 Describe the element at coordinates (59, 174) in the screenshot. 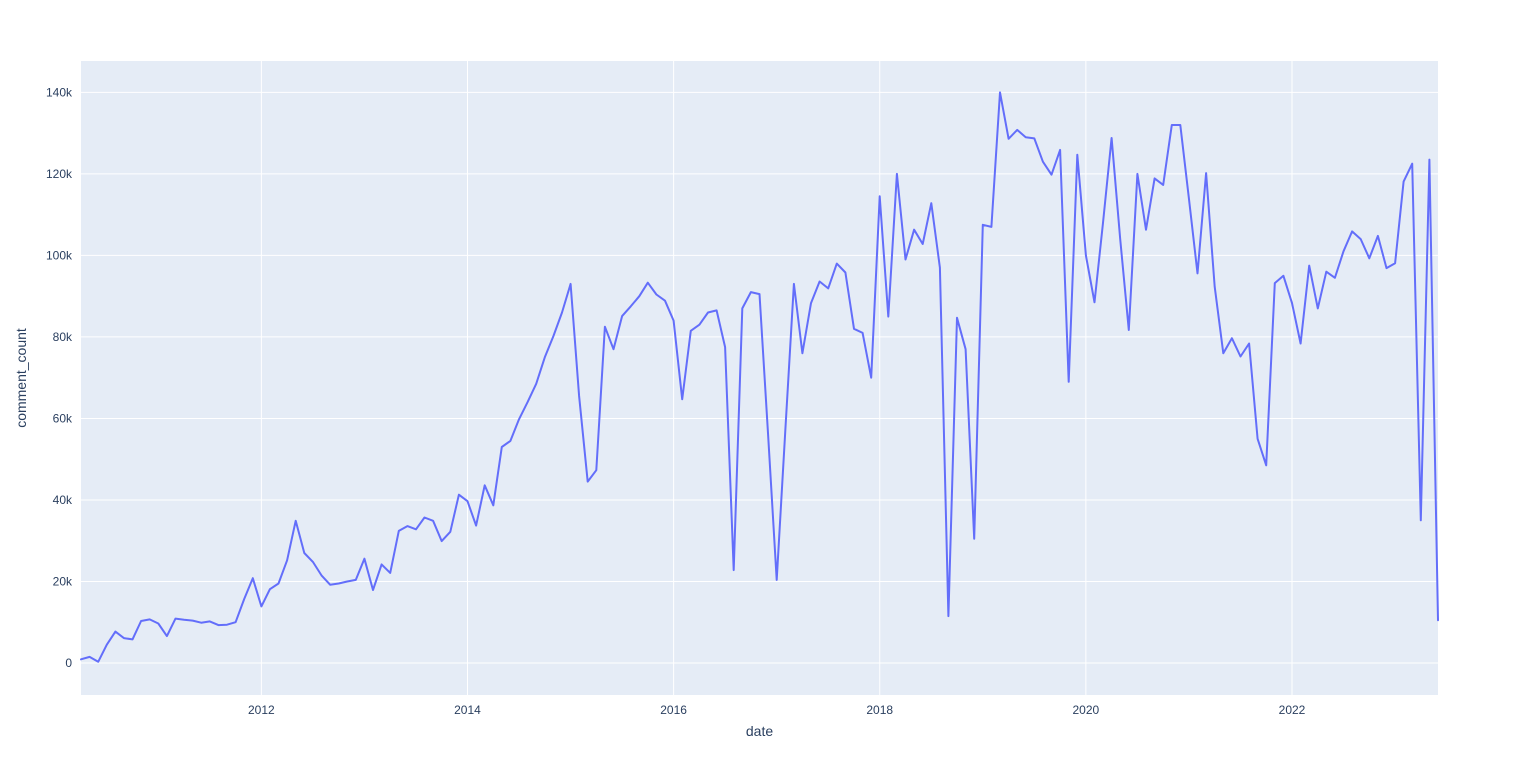

I see `y-tick-label: 120k` at that location.